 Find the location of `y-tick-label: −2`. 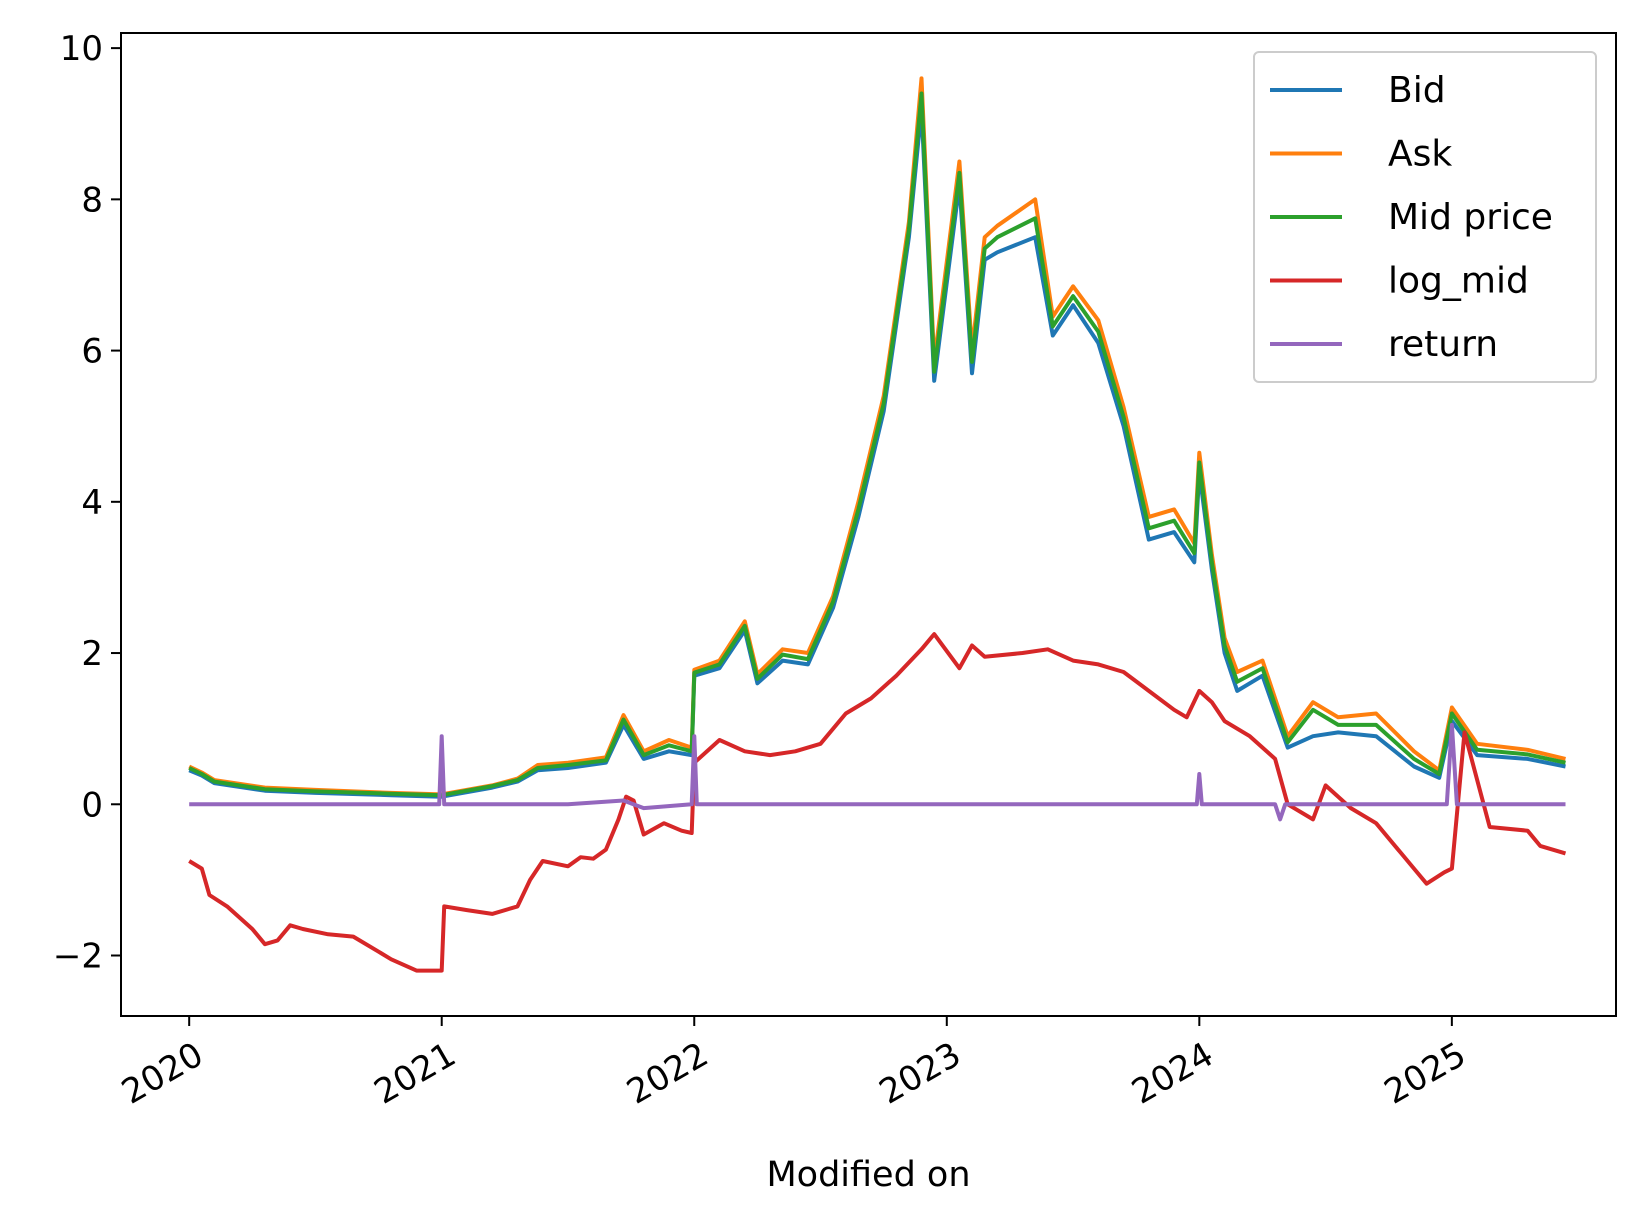

y-tick-label: −2 is located at coordinates (78, 957).